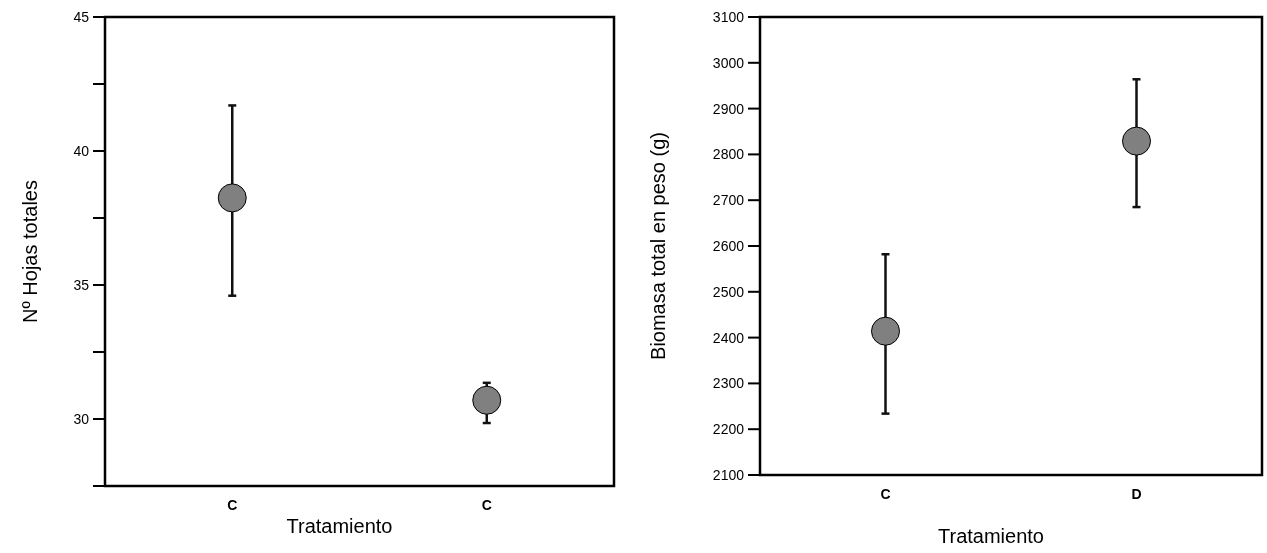 This screenshot has width=1267, height=553. Describe the element at coordinates (81, 419) in the screenshot. I see `y-tick-label: 30` at that location.